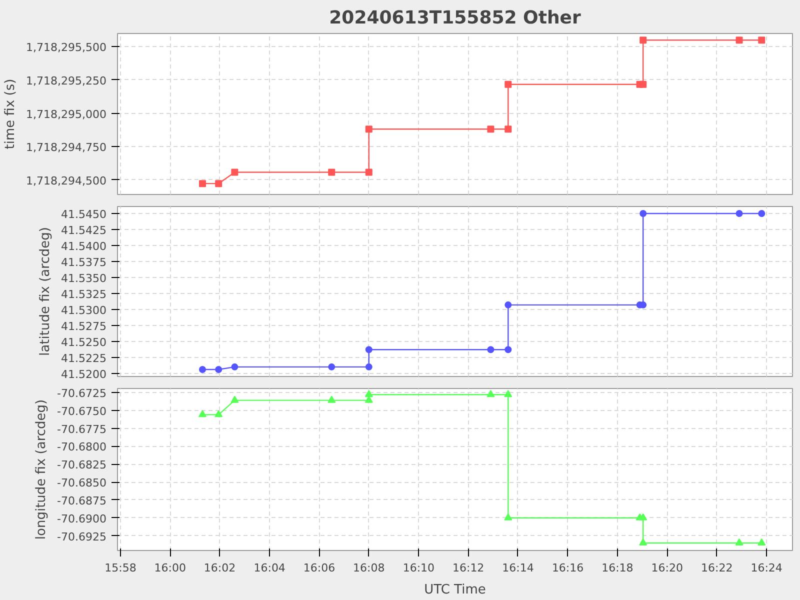 Image resolution: width=800 pixels, height=600 pixels. I want to click on x-tick-label: 16:04, so click(270, 568).